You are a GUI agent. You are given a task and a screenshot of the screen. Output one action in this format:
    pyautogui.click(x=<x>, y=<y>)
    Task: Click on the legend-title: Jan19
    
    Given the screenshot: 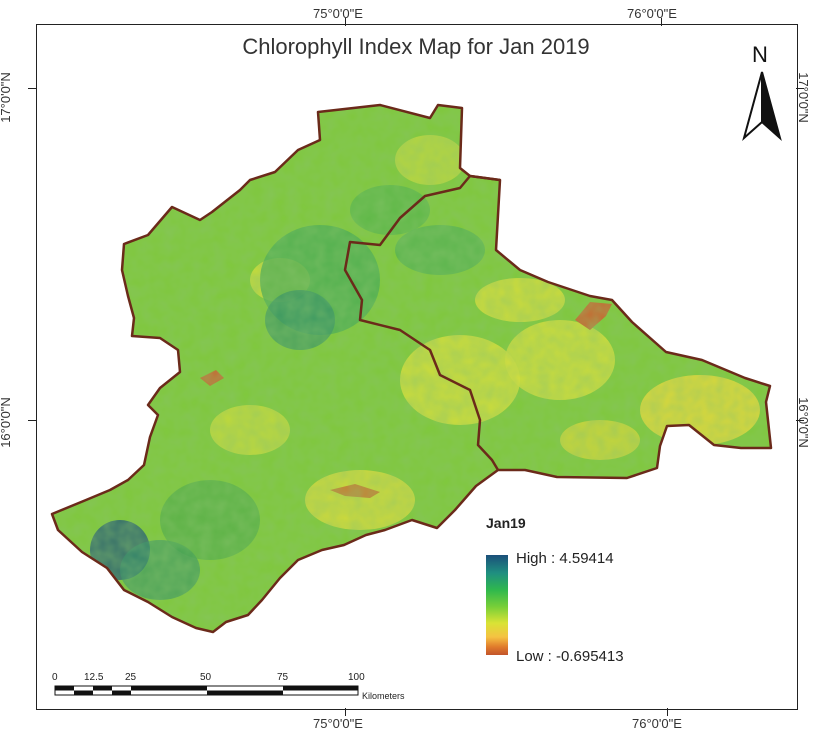 What is the action you would take?
    pyautogui.click(x=506, y=523)
    